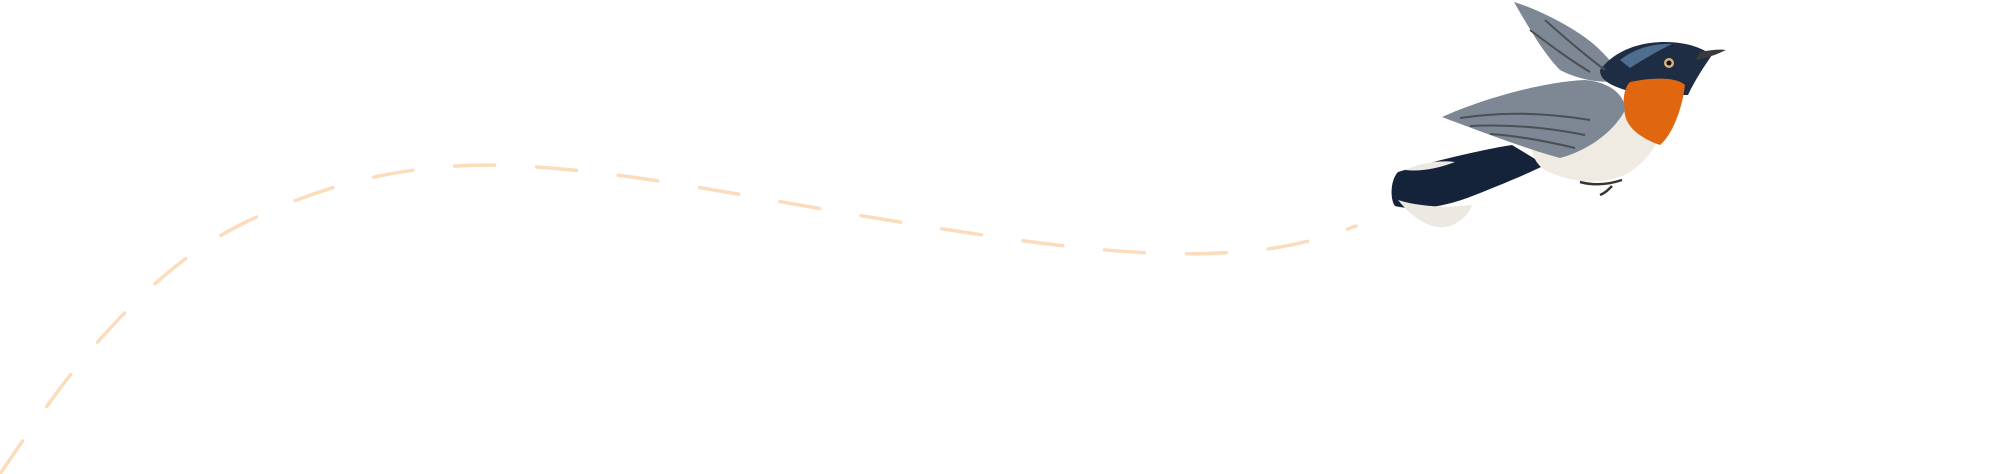  What do you see at coordinates (1601, 187) in the screenshot?
I see `bird-feet` at bounding box center [1601, 187].